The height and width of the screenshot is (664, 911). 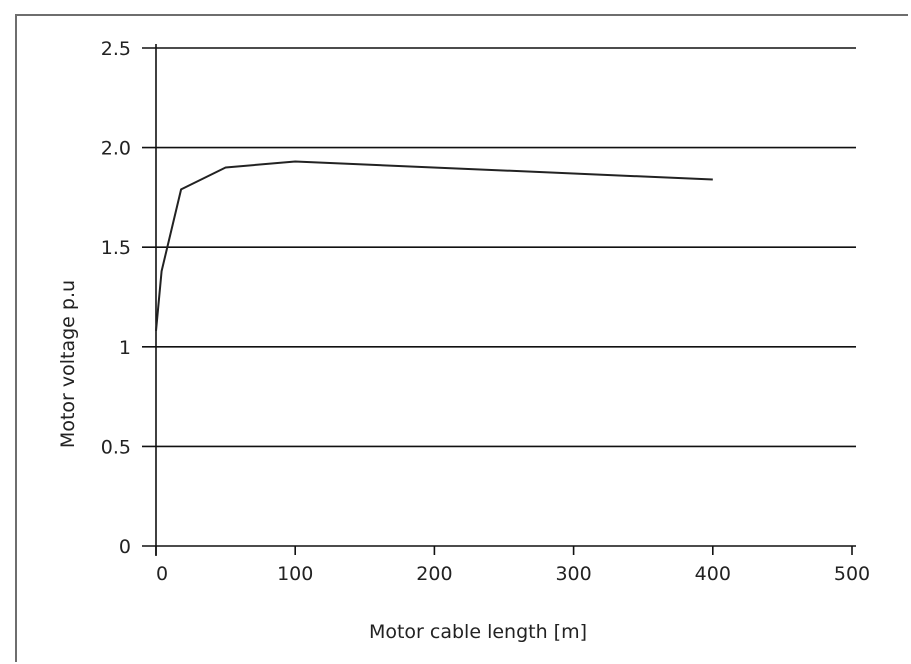 What do you see at coordinates (295, 574) in the screenshot?
I see `x-tick-label: 100` at bounding box center [295, 574].